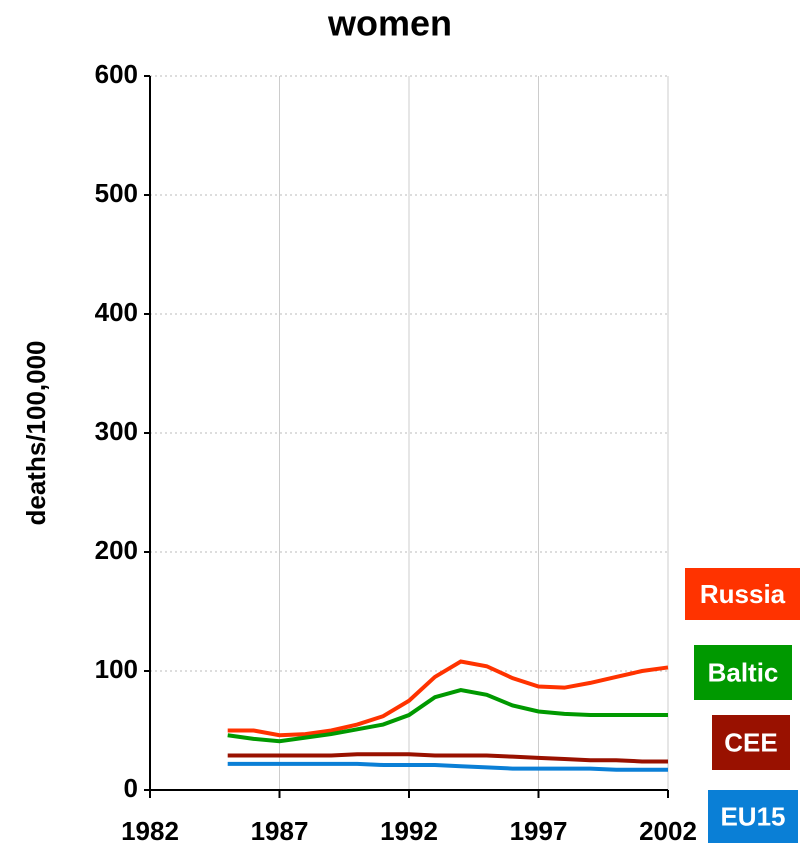 The image size is (812, 853). Describe the element at coordinates (539, 831) in the screenshot. I see `x-tick-label: 1997` at that location.